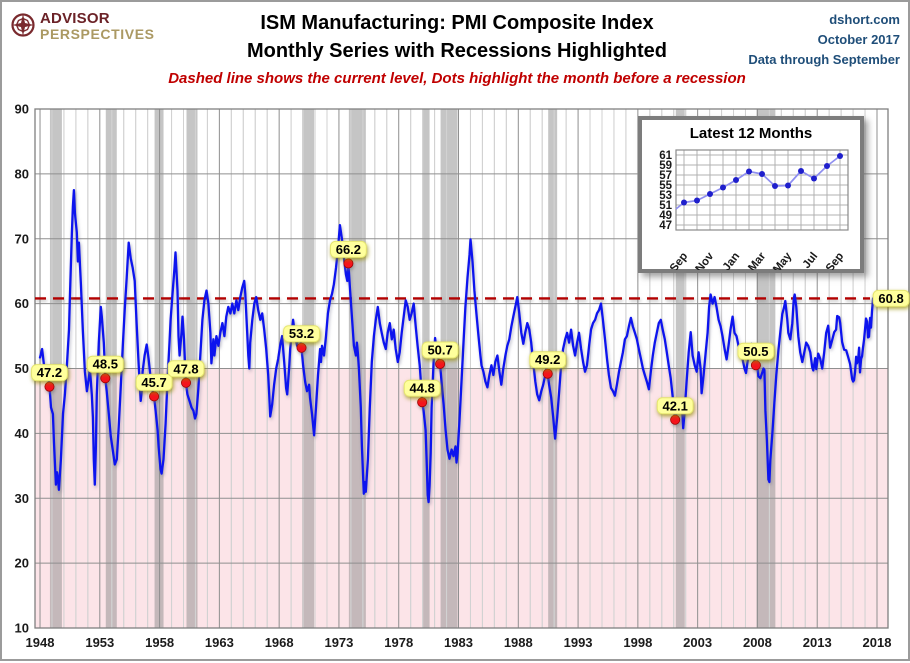  I want to click on svg-text: 1983, so click(458, 642).